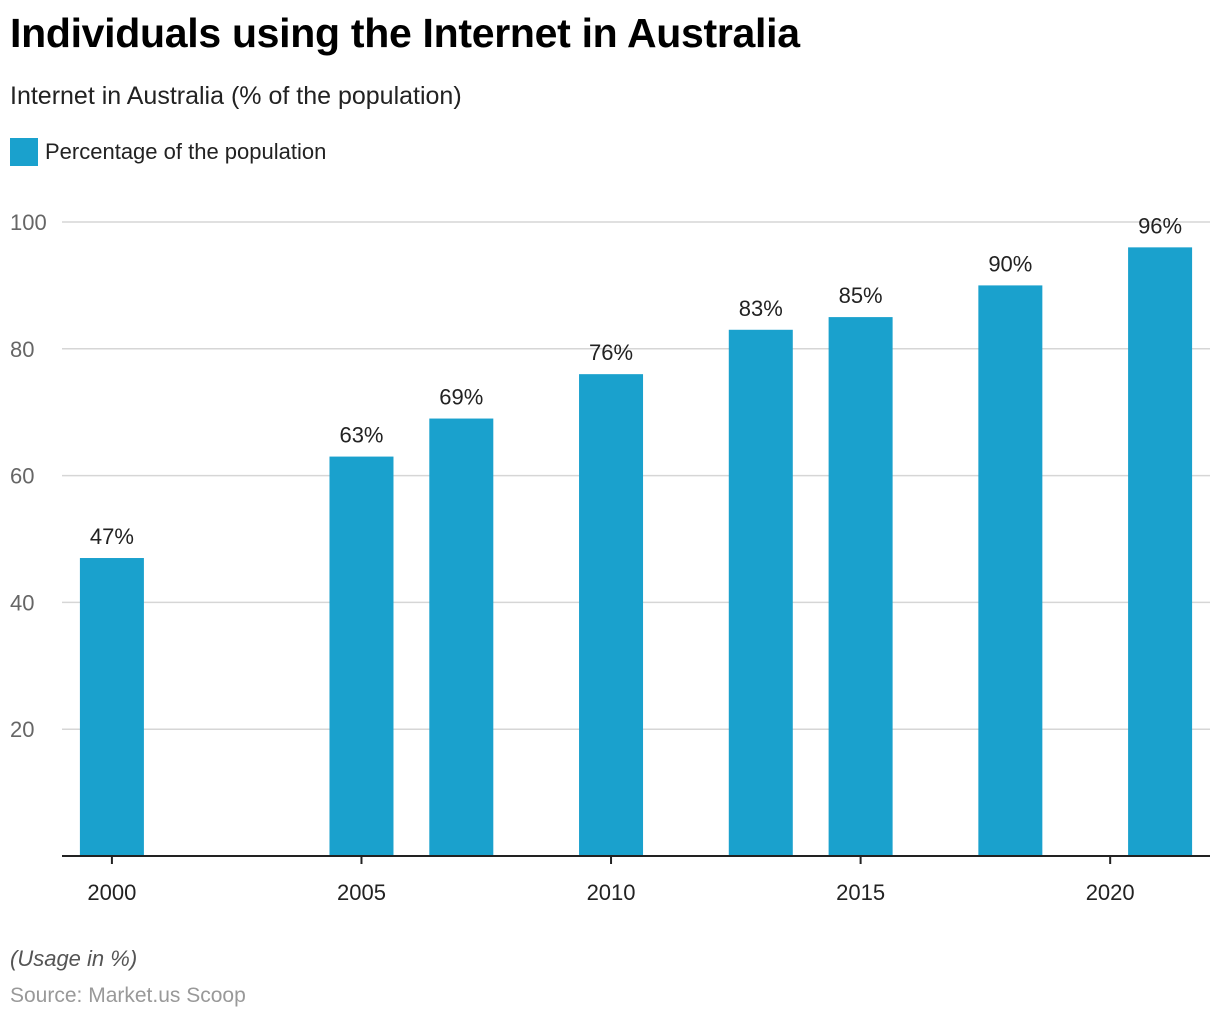 The image size is (1220, 1020). Describe the element at coordinates (111, 892) in the screenshot. I see `x-tick-label: 2000` at that location.